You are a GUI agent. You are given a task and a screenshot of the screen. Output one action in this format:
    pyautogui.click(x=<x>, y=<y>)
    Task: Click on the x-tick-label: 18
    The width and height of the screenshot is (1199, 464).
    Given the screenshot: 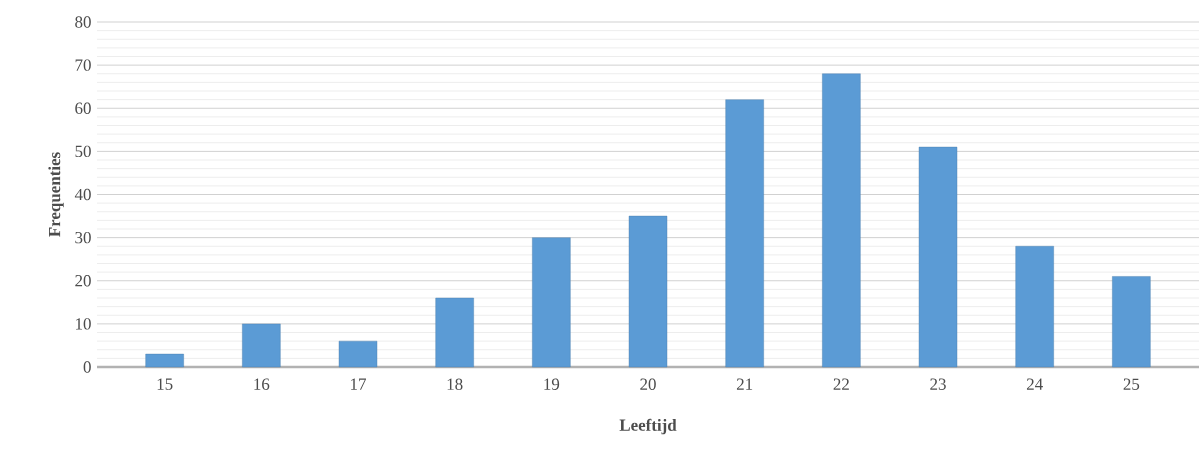 What is the action you would take?
    pyautogui.click(x=455, y=384)
    